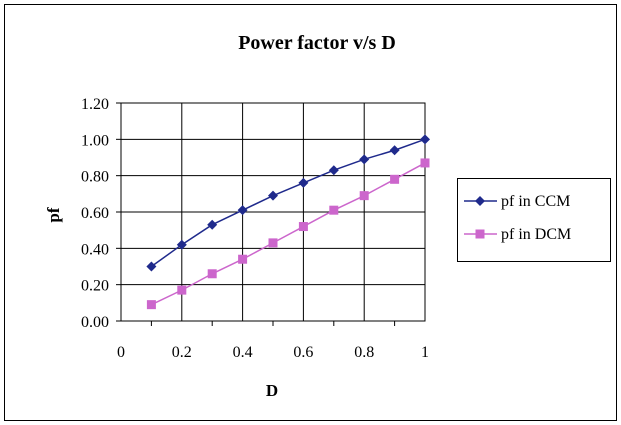 The image size is (621, 425). What do you see at coordinates (53, 214) in the screenshot?
I see `y-axis-label: pf` at bounding box center [53, 214].